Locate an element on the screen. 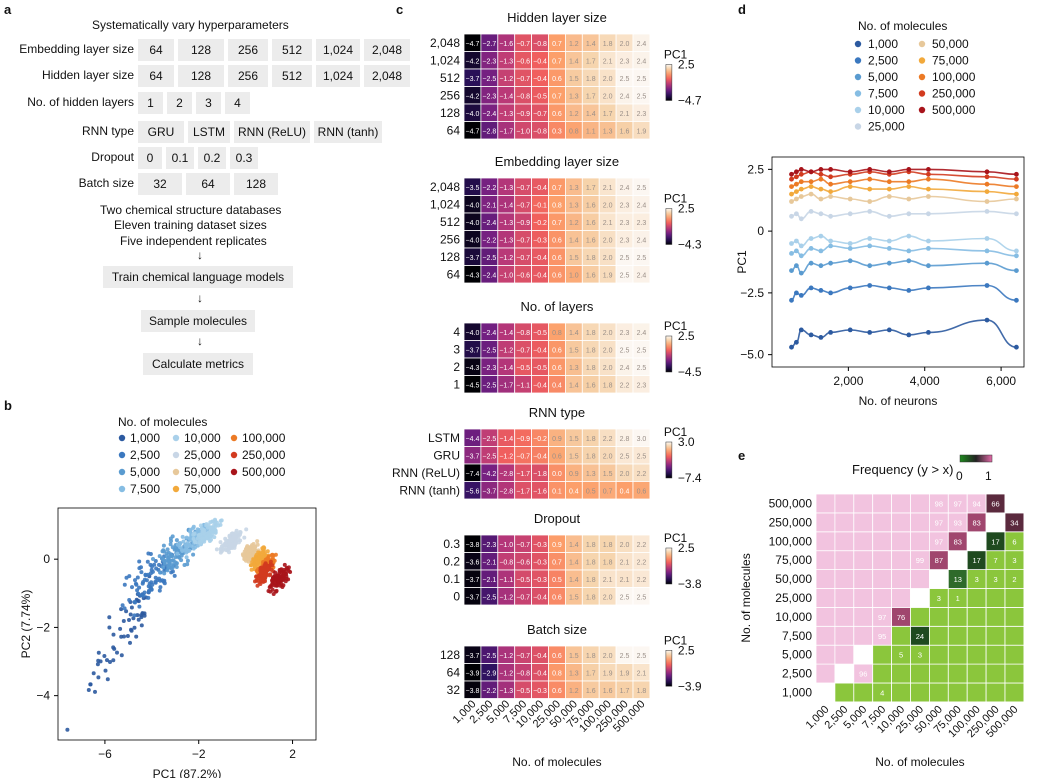 The height and width of the screenshot is (778, 1041). legend-swatch is located at coordinates (922, 93).